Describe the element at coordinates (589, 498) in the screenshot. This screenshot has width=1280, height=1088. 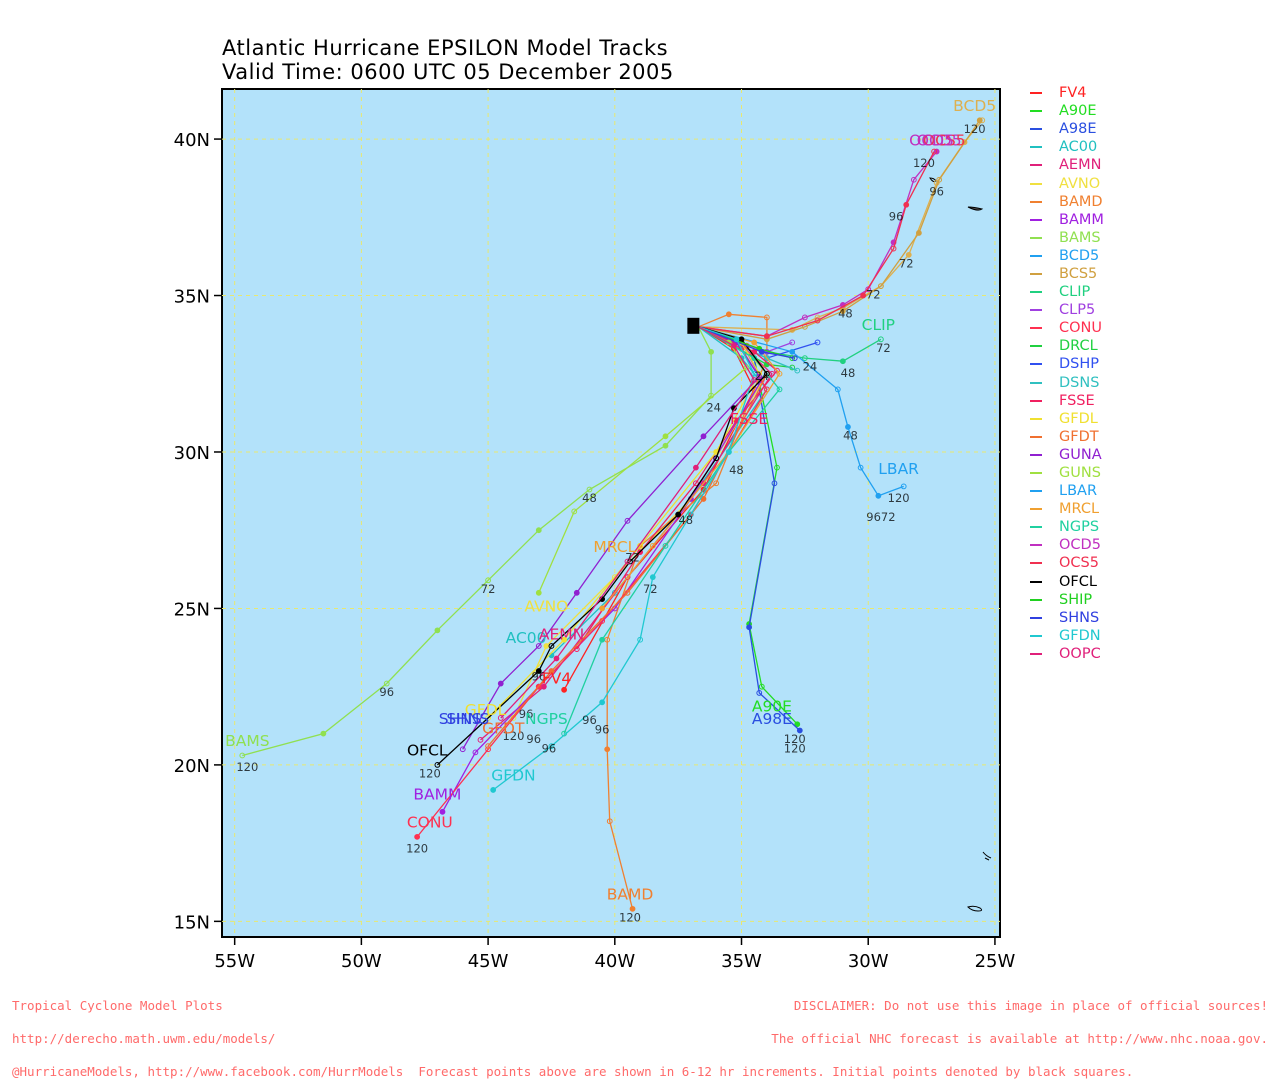
I see `forecast-hour-tag: 48` at that location.